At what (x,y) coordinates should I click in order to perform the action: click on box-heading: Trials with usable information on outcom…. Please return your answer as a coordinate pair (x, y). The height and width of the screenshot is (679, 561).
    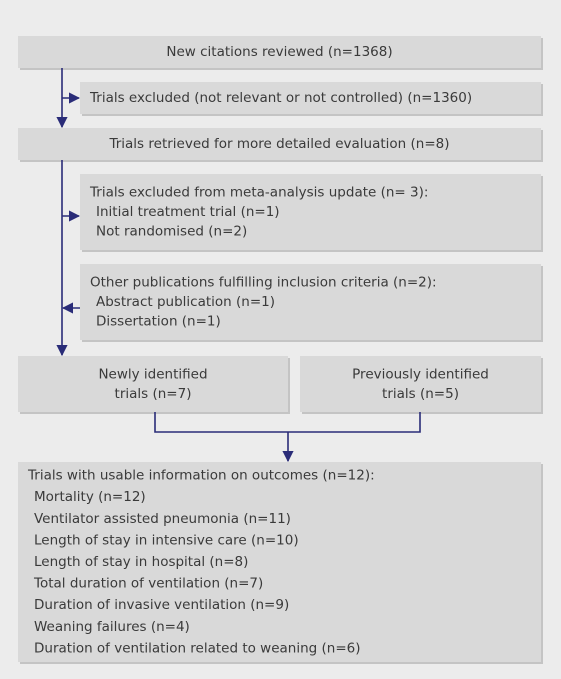
    Looking at the image, I should click on (201, 476).